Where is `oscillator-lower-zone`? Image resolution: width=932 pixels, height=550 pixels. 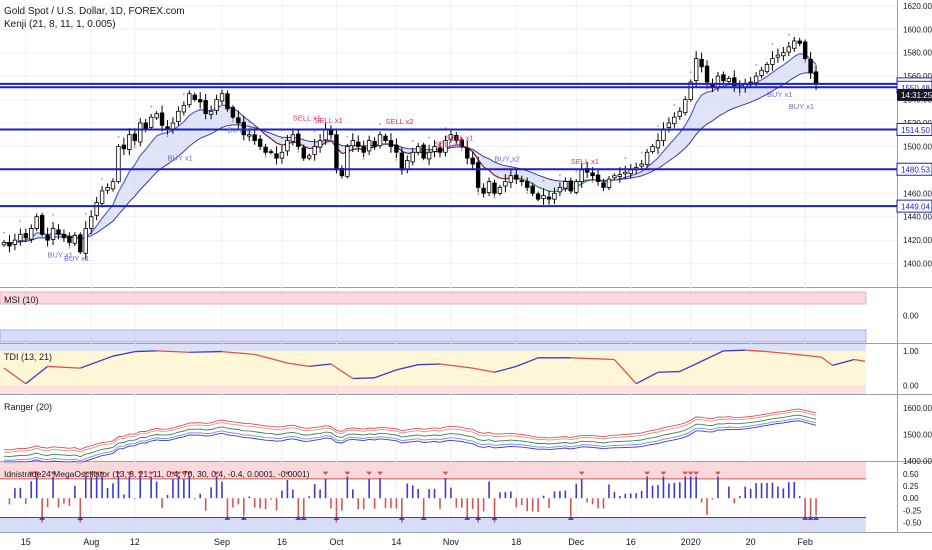
oscillator-lower-zone is located at coordinates (433, 524).